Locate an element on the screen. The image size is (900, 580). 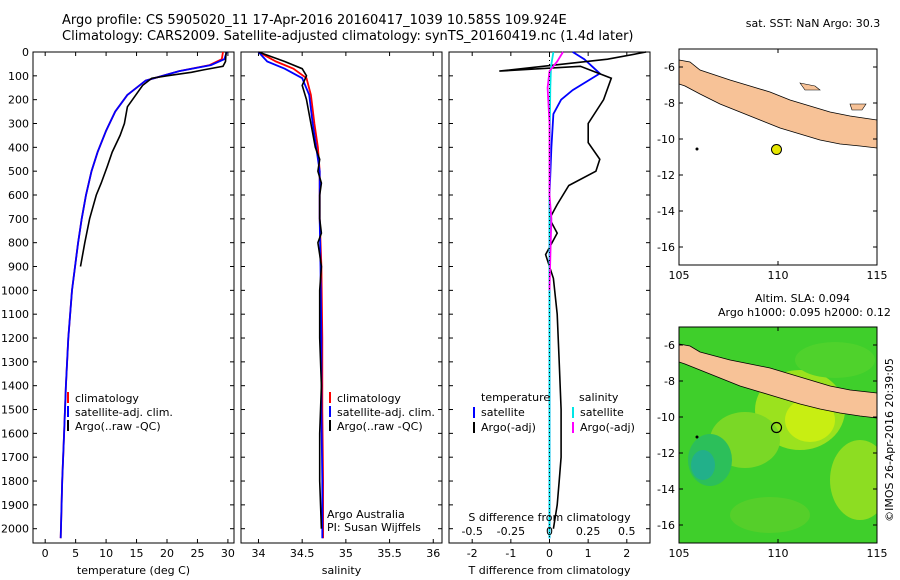
y-tick-label: 2000 is located at coordinates (15, 529).